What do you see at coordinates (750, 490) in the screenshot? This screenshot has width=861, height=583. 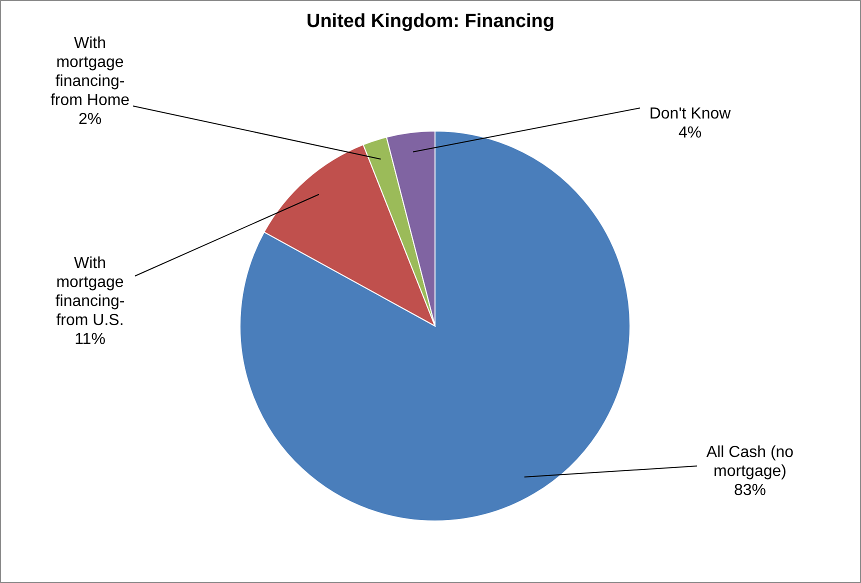 I see `data-label: 83%` at bounding box center [750, 490].